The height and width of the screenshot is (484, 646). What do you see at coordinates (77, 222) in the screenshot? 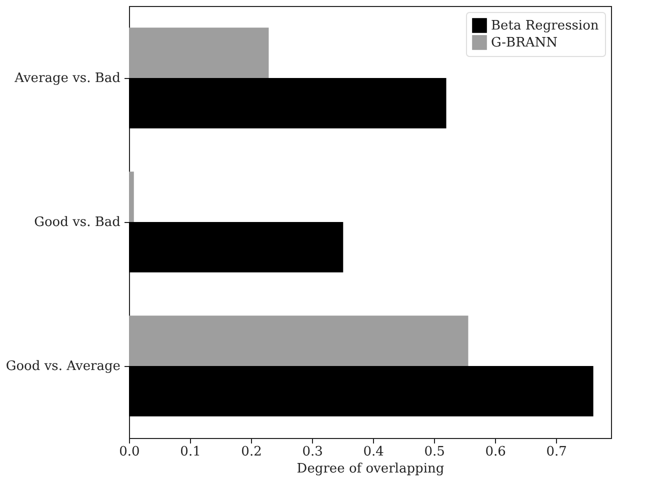
I see `y-tick-label: Good vs. Bad` at bounding box center [77, 222].